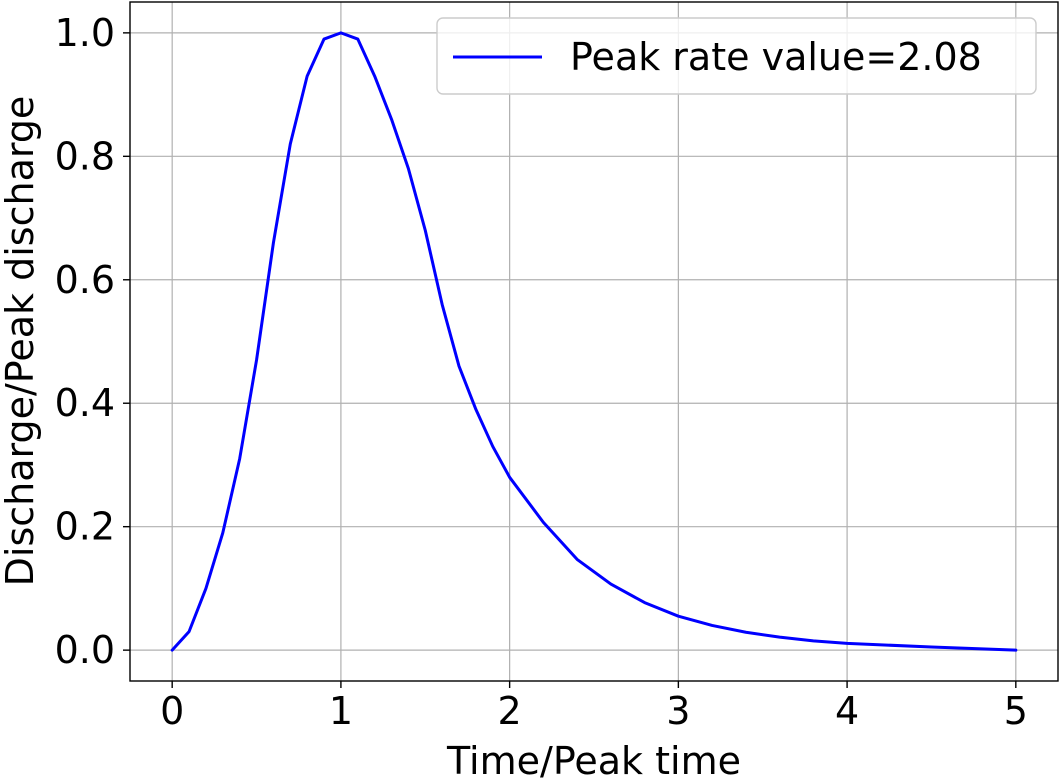  Describe the element at coordinates (678, 711) in the screenshot. I see `x-tick-label: 3` at that location.